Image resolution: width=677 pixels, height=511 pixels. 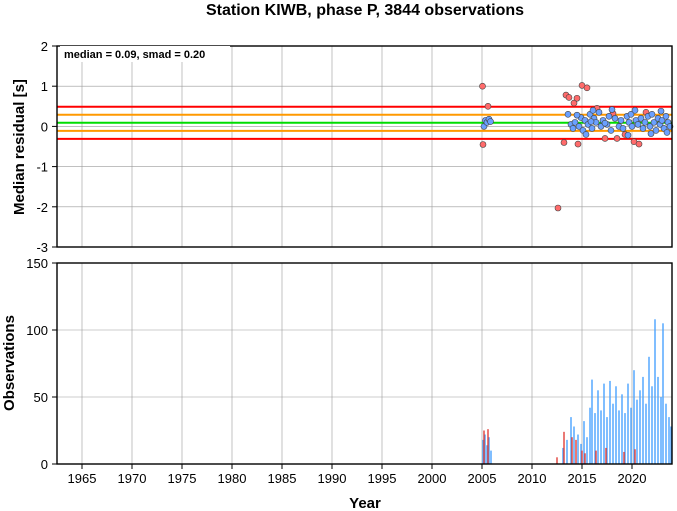 What do you see at coordinates (44, 46) in the screenshot?
I see `y-tick-label: 2` at bounding box center [44, 46].